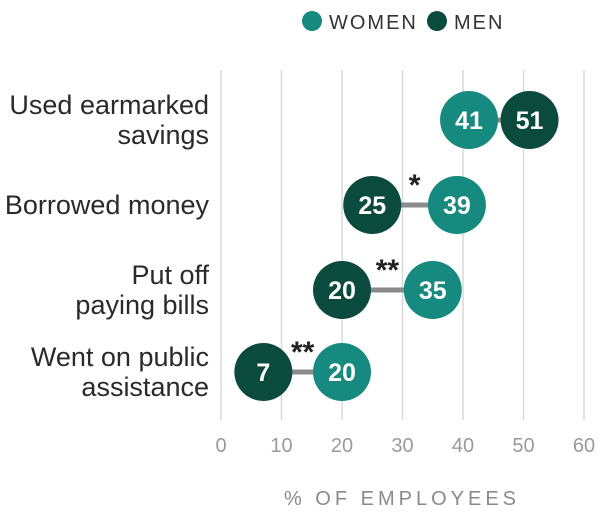  Describe the element at coordinates (120, 372) in the screenshot. I see `category-label: Went on public assistance` at that location.